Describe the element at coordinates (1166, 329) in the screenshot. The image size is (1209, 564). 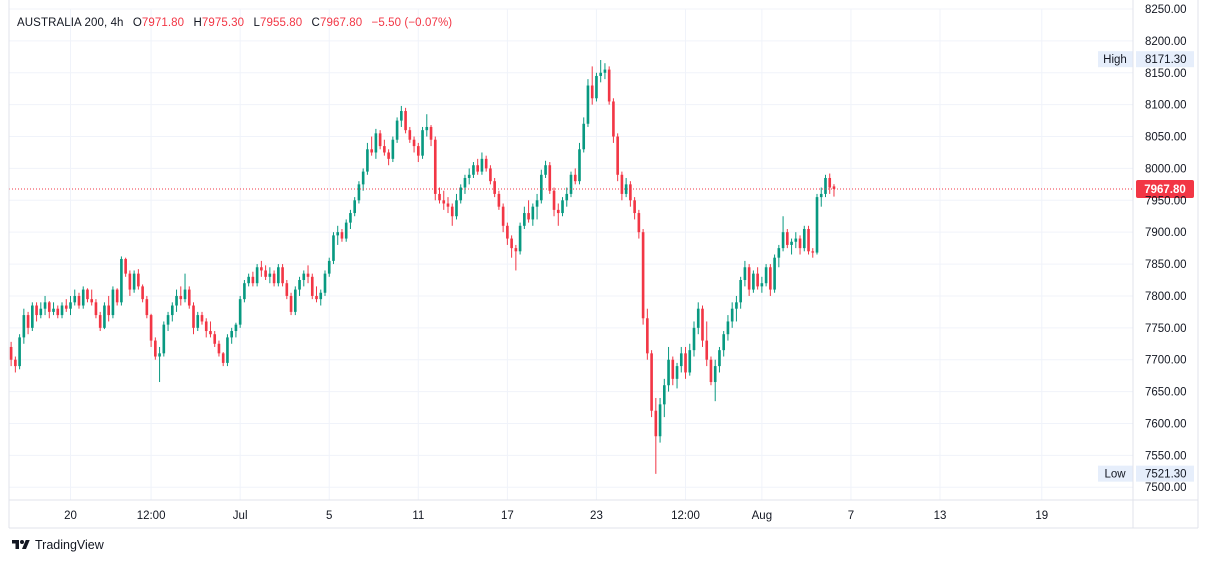
I see `y-tick-label: 7750.00` at that location.